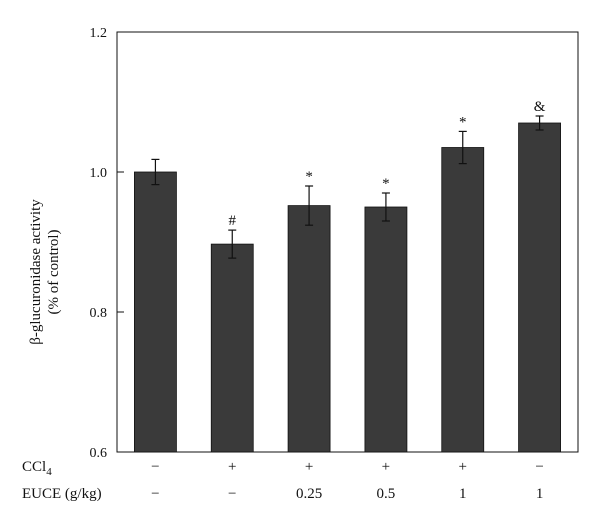 The width and height of the screenshot is (600, 530). Describe the element at coordinates (386, 494) in the screenshot. I see `euce-condition-label: 0.5` at that location.